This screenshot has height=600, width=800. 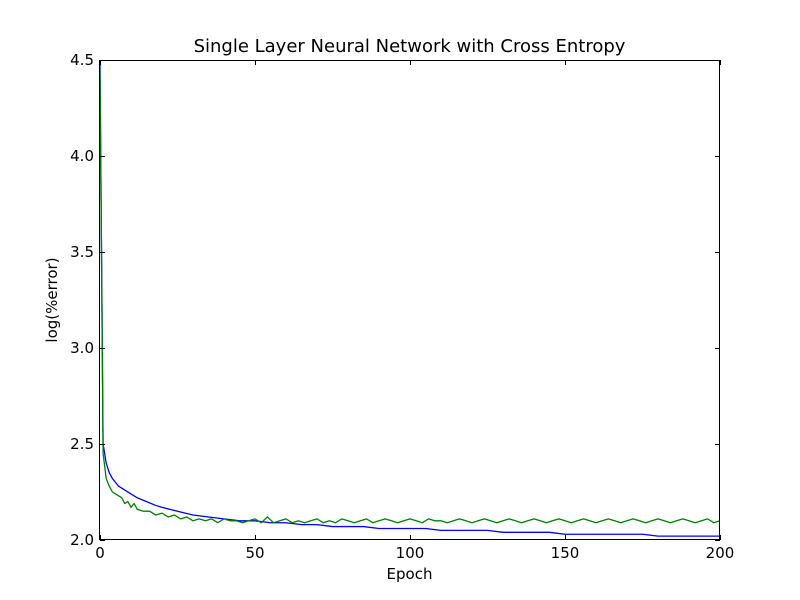 I want to click on x-tick-label: 150, so click(x=565, y=553).